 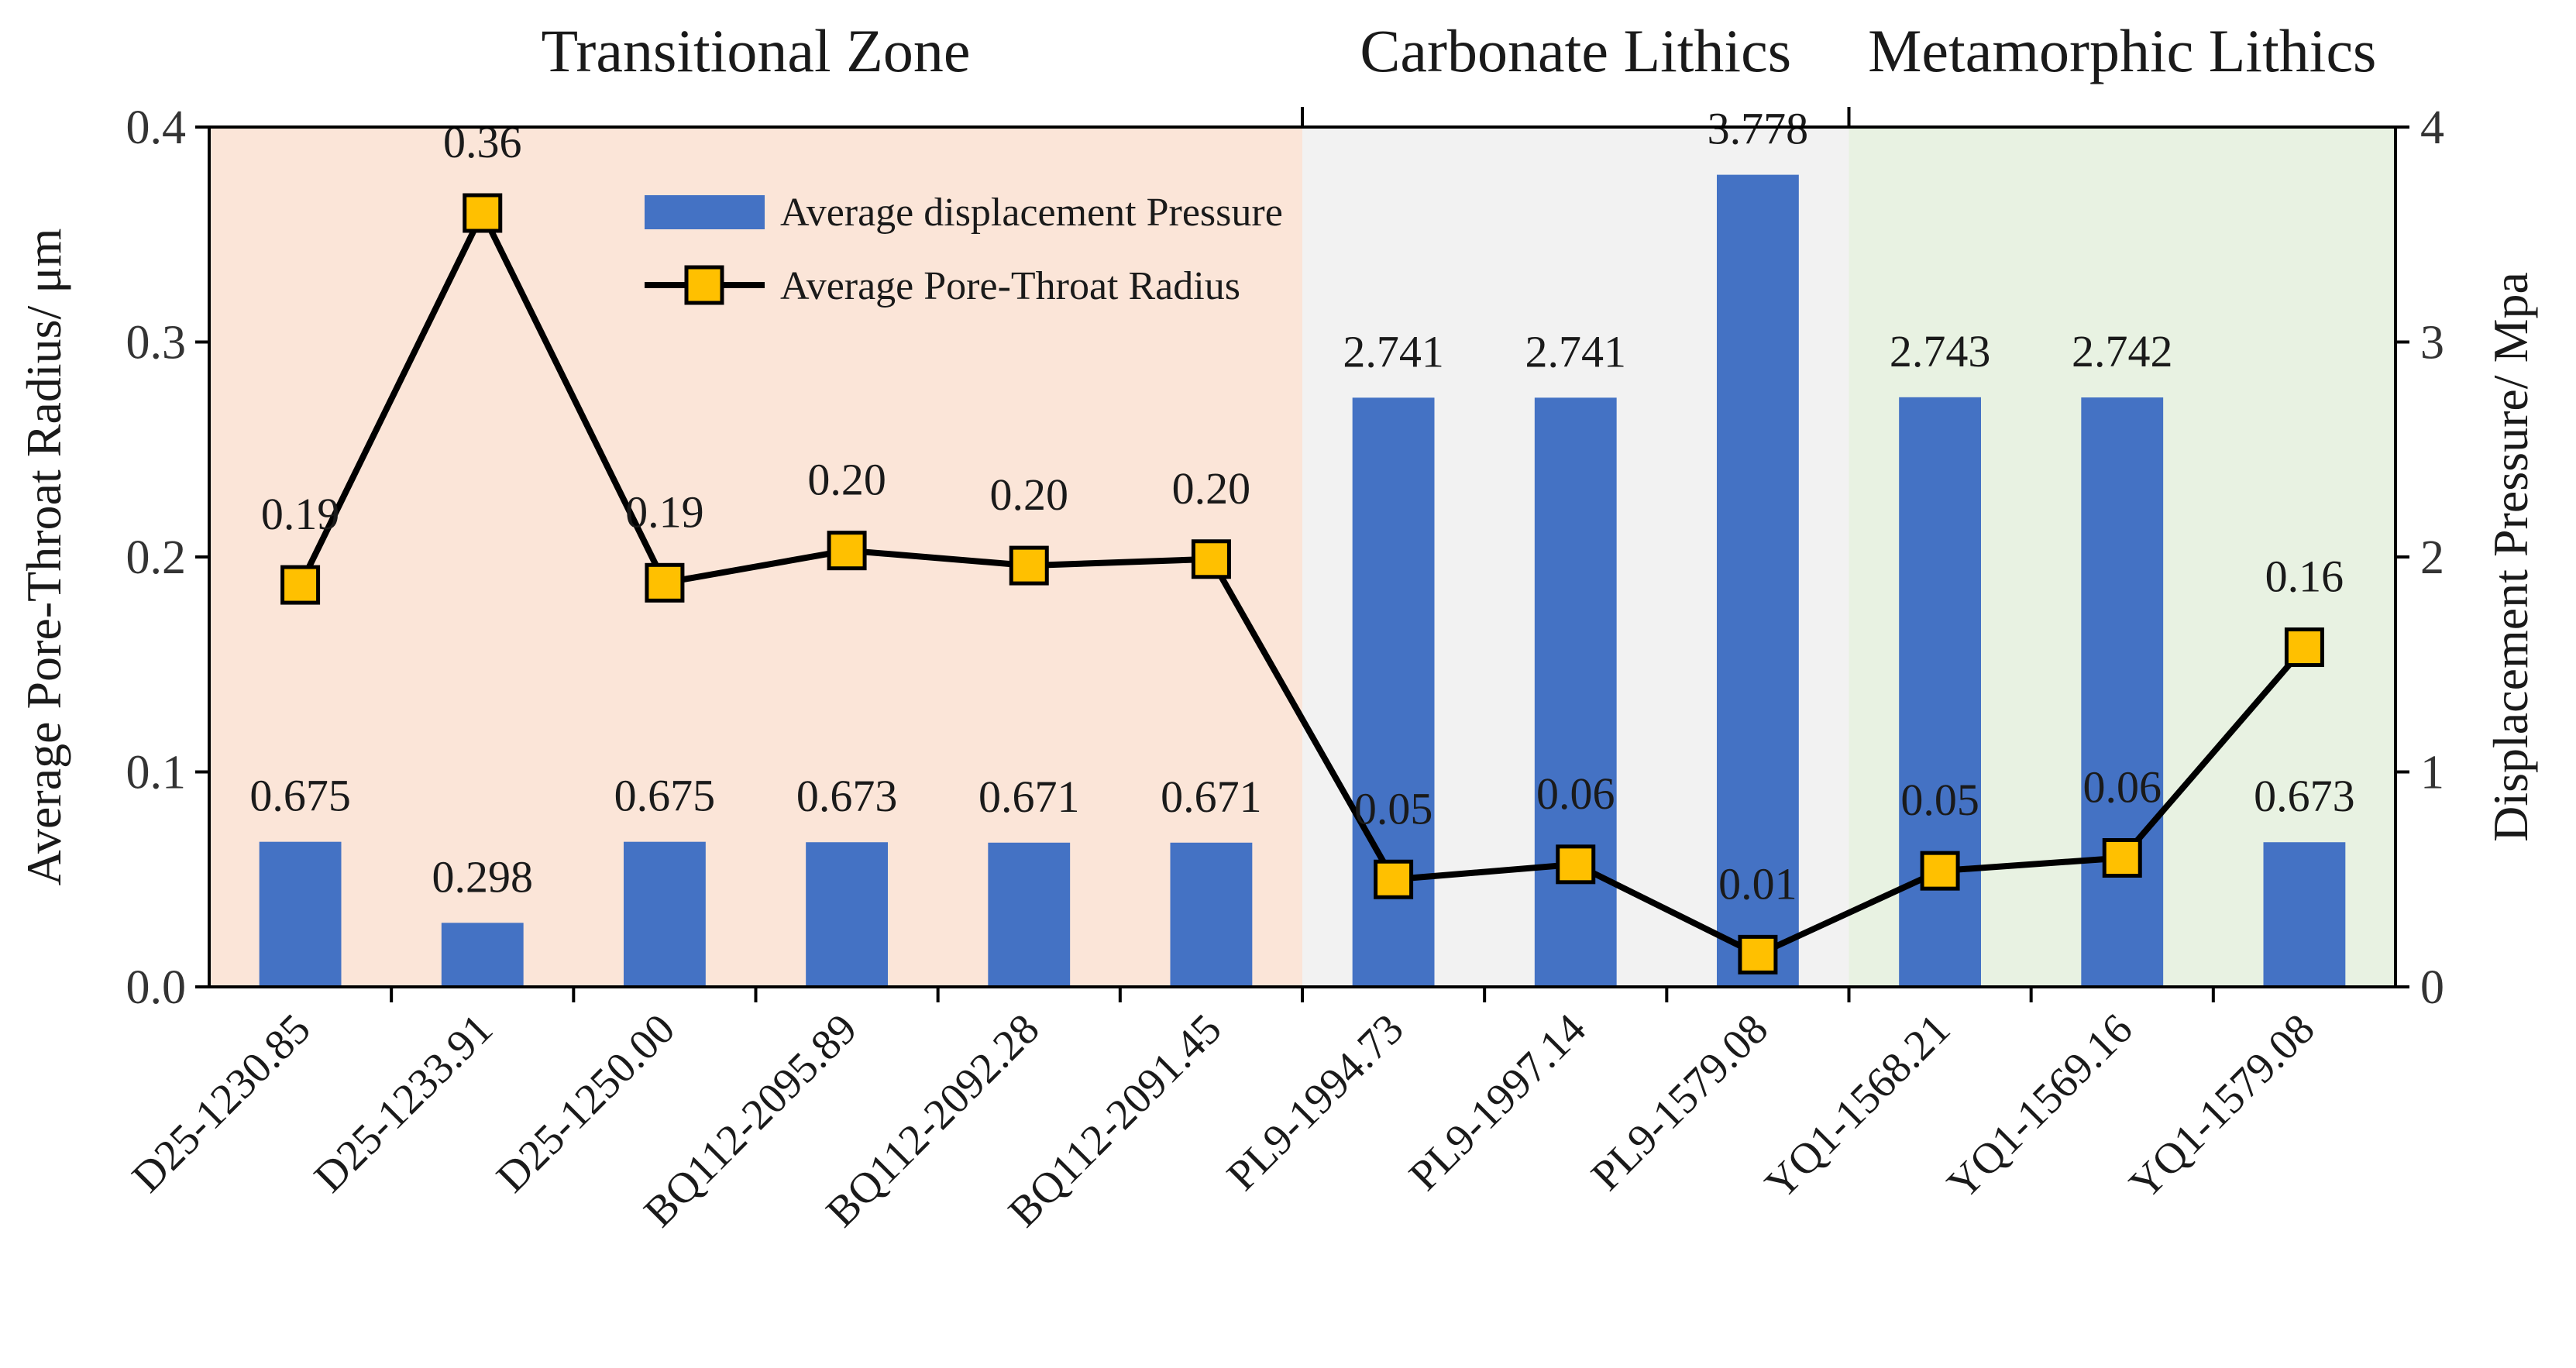 I want to click on bar-value-label-4: 0.671, so click(x=1029, y=797).